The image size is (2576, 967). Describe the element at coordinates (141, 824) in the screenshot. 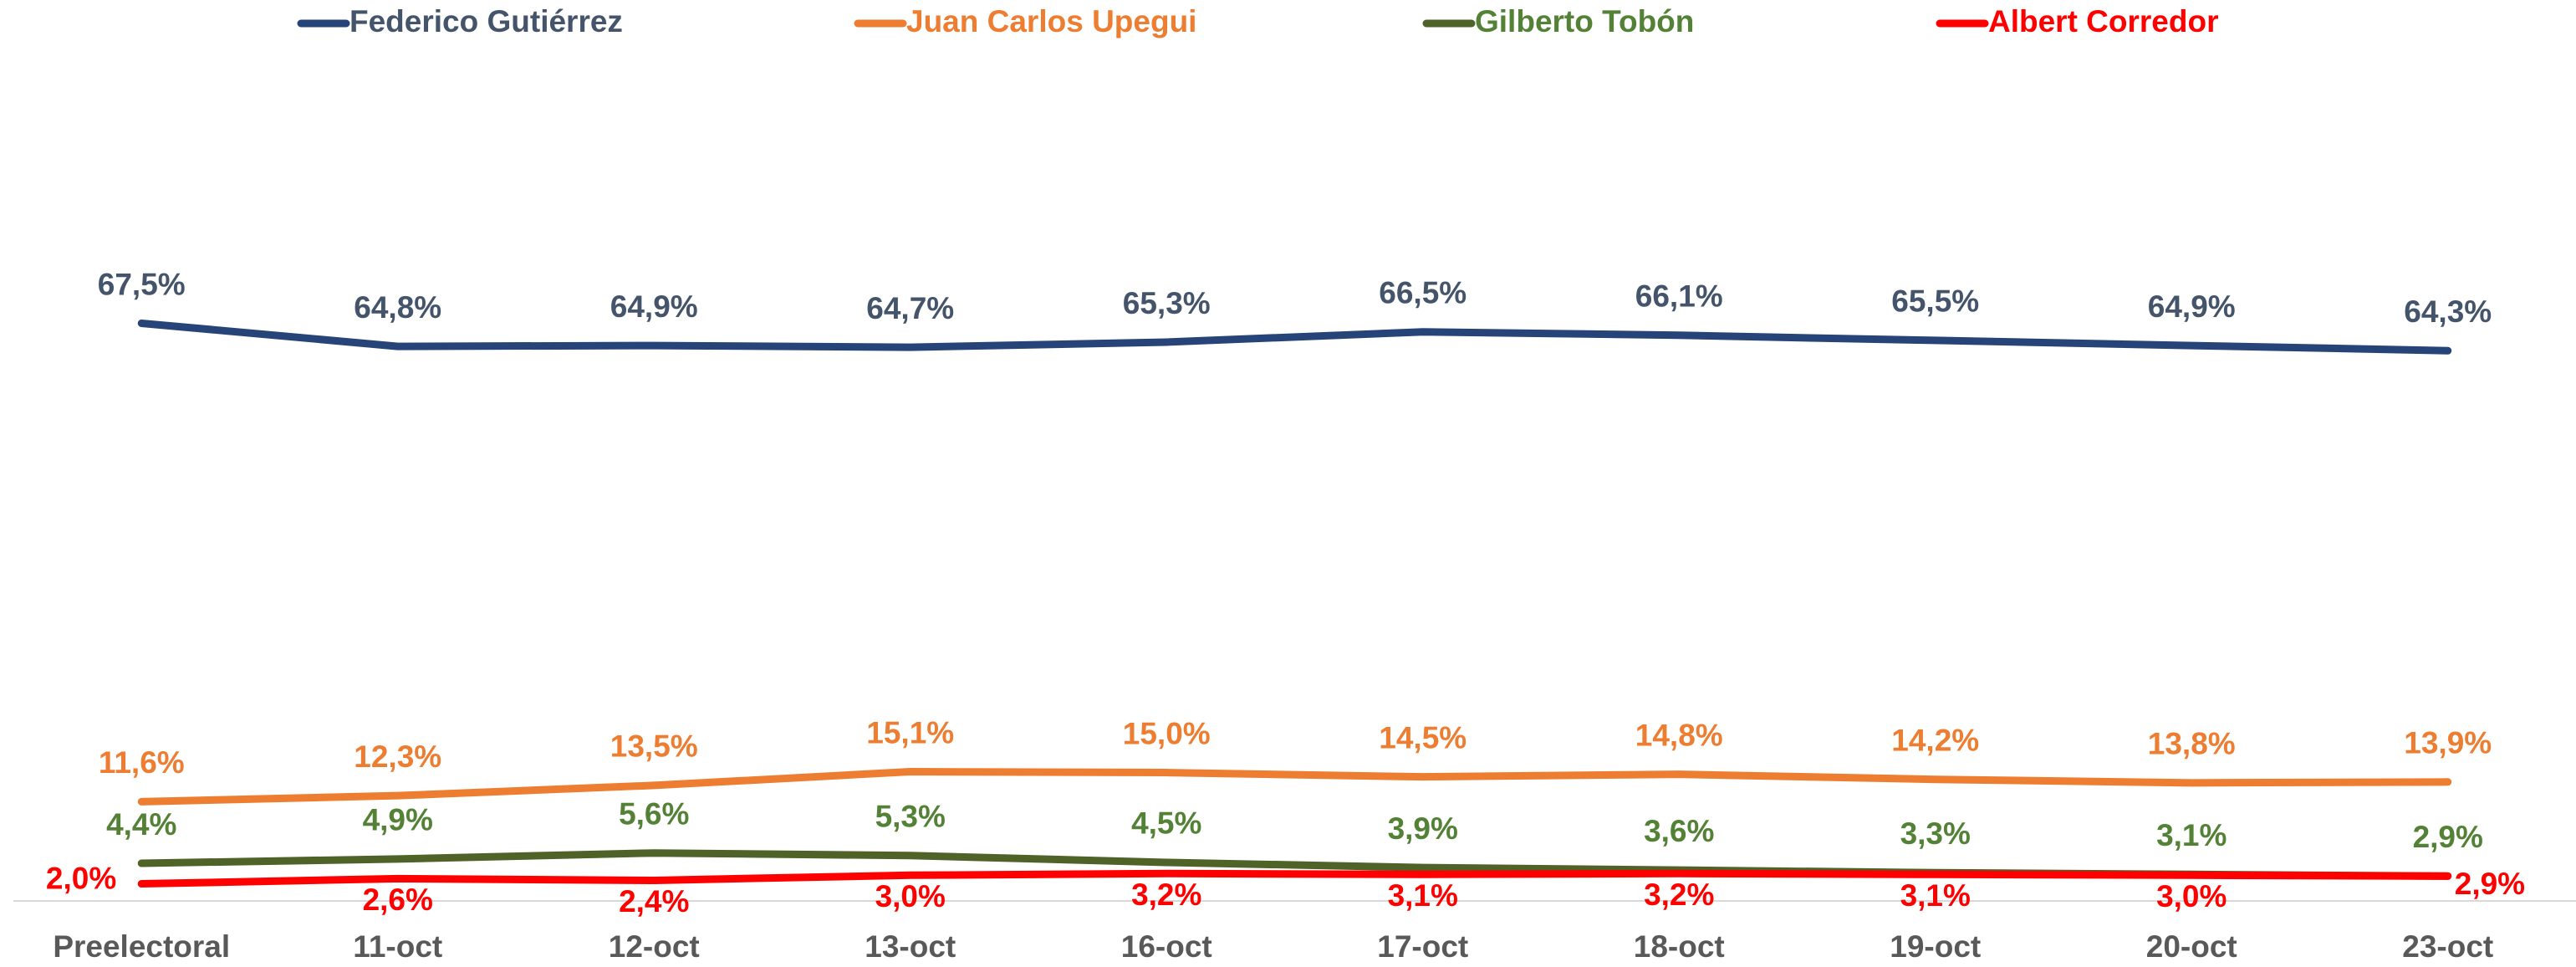

I see `data-label: 4,4%` at that location.